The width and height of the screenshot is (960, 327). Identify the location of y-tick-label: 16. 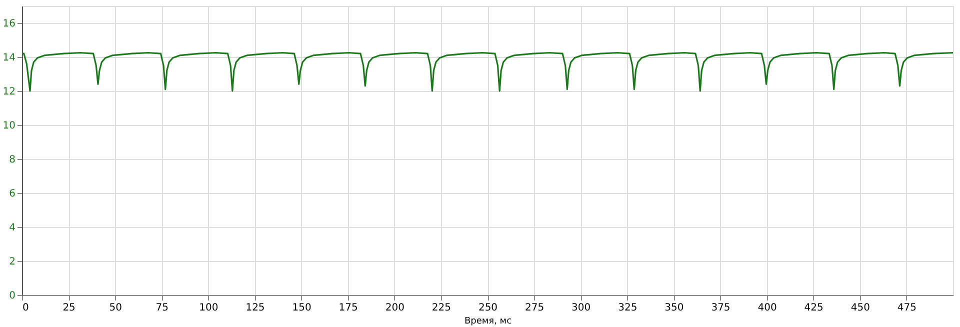
(9, 24).